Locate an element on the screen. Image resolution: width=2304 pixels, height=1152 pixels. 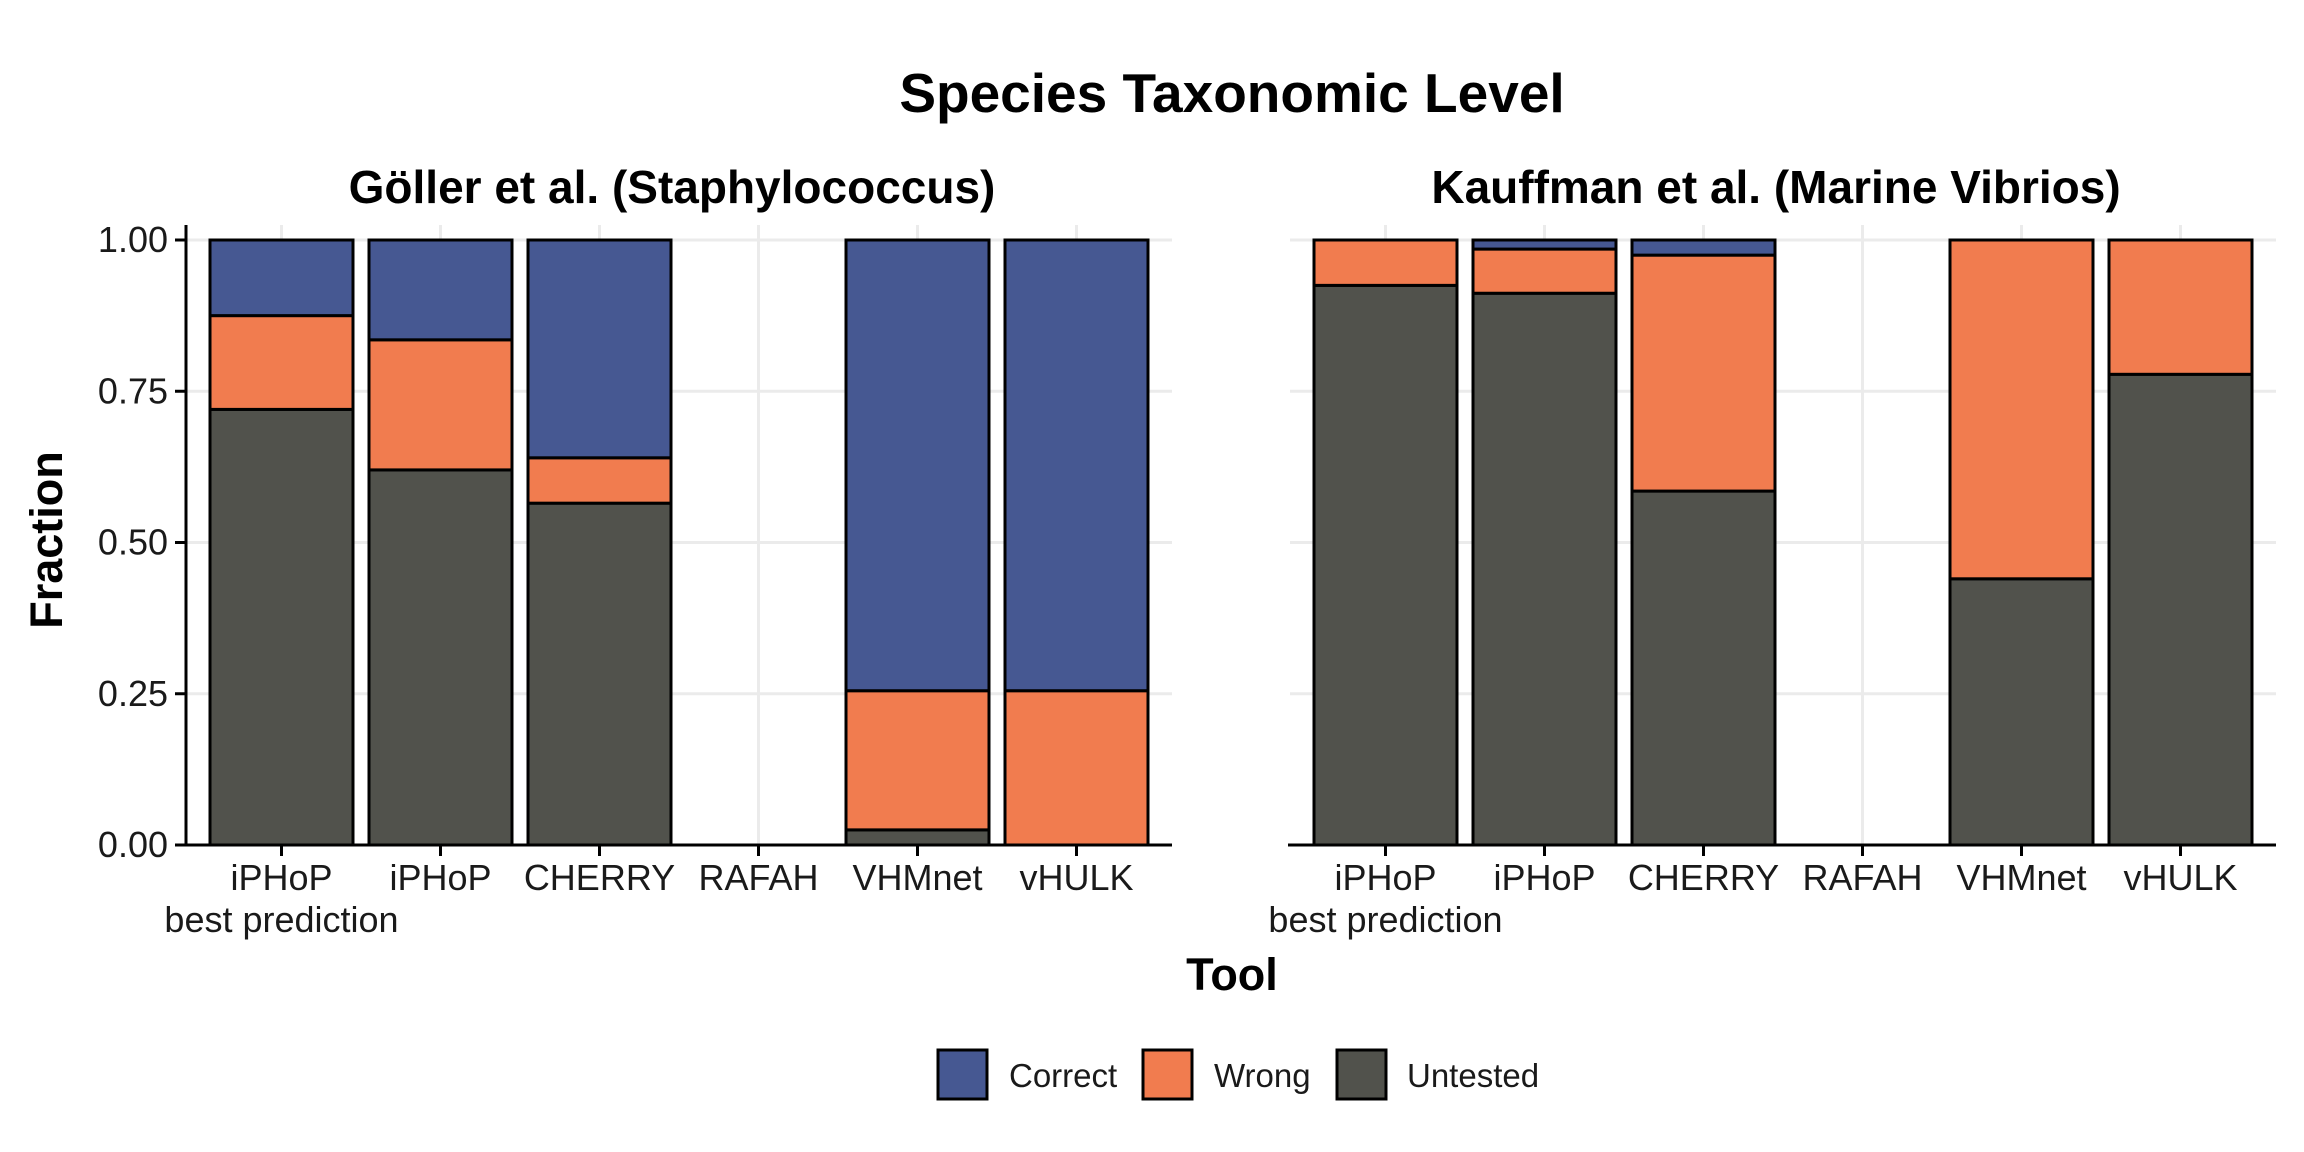
y-tick-label: 0.50 is located at coordinates (133, 542).